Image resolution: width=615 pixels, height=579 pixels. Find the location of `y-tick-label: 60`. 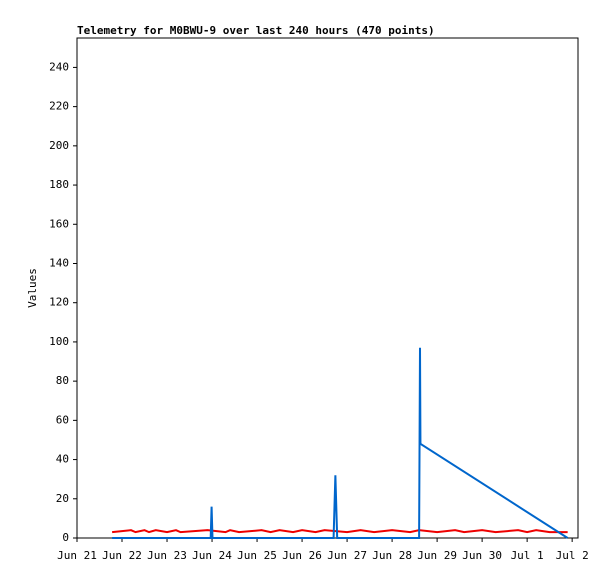

y-tick-label: 60 is located at coordinates (62, 419).